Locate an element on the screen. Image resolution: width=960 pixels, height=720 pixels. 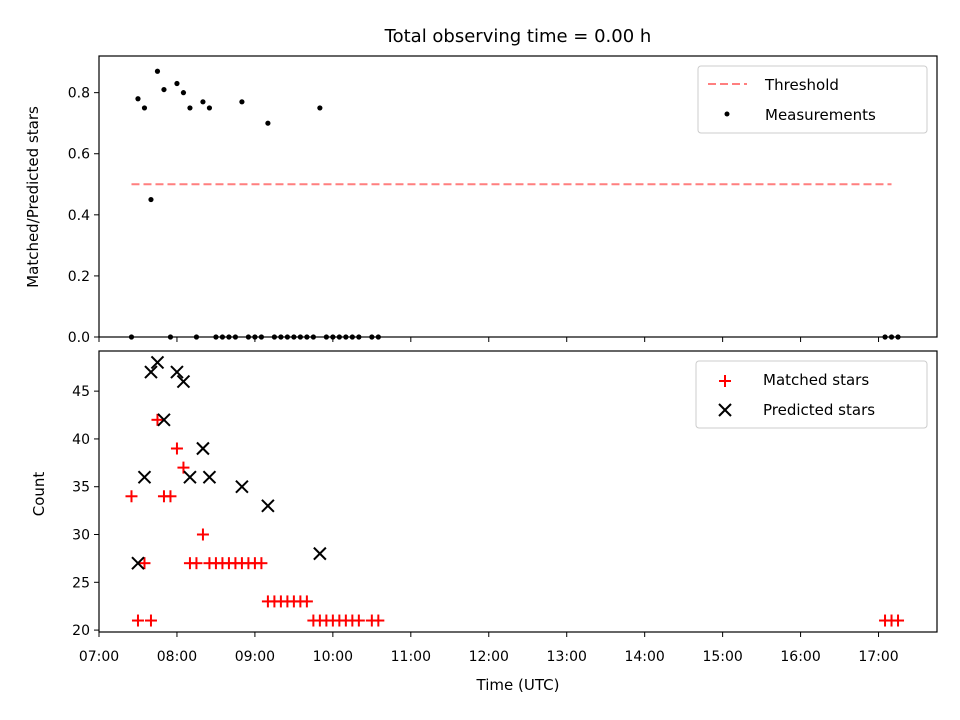
x-tick-label: 17:00 is located at coordinates (878, 657).